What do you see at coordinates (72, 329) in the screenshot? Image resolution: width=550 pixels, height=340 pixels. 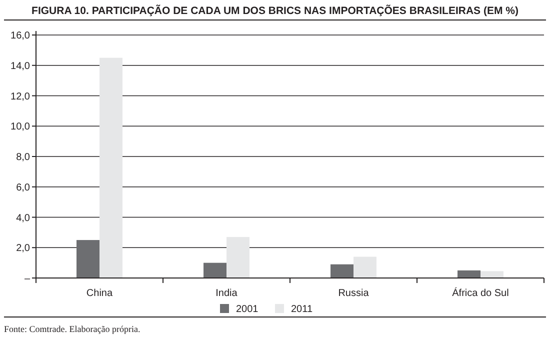 I see `source-note: Fonte: Comtrade. Elaboração própria.` at bounding box center [72, 329].